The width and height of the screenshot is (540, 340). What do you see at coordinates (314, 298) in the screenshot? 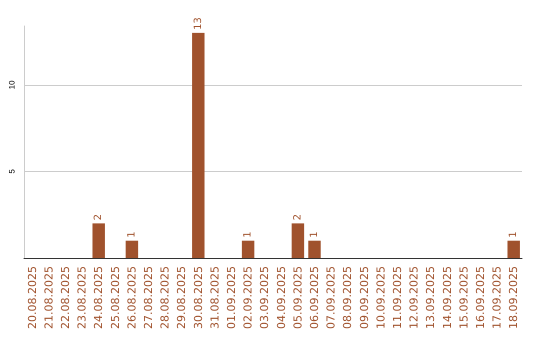
I see `x-tick-label: 06.09.2025` at bounding box center [314, 298].